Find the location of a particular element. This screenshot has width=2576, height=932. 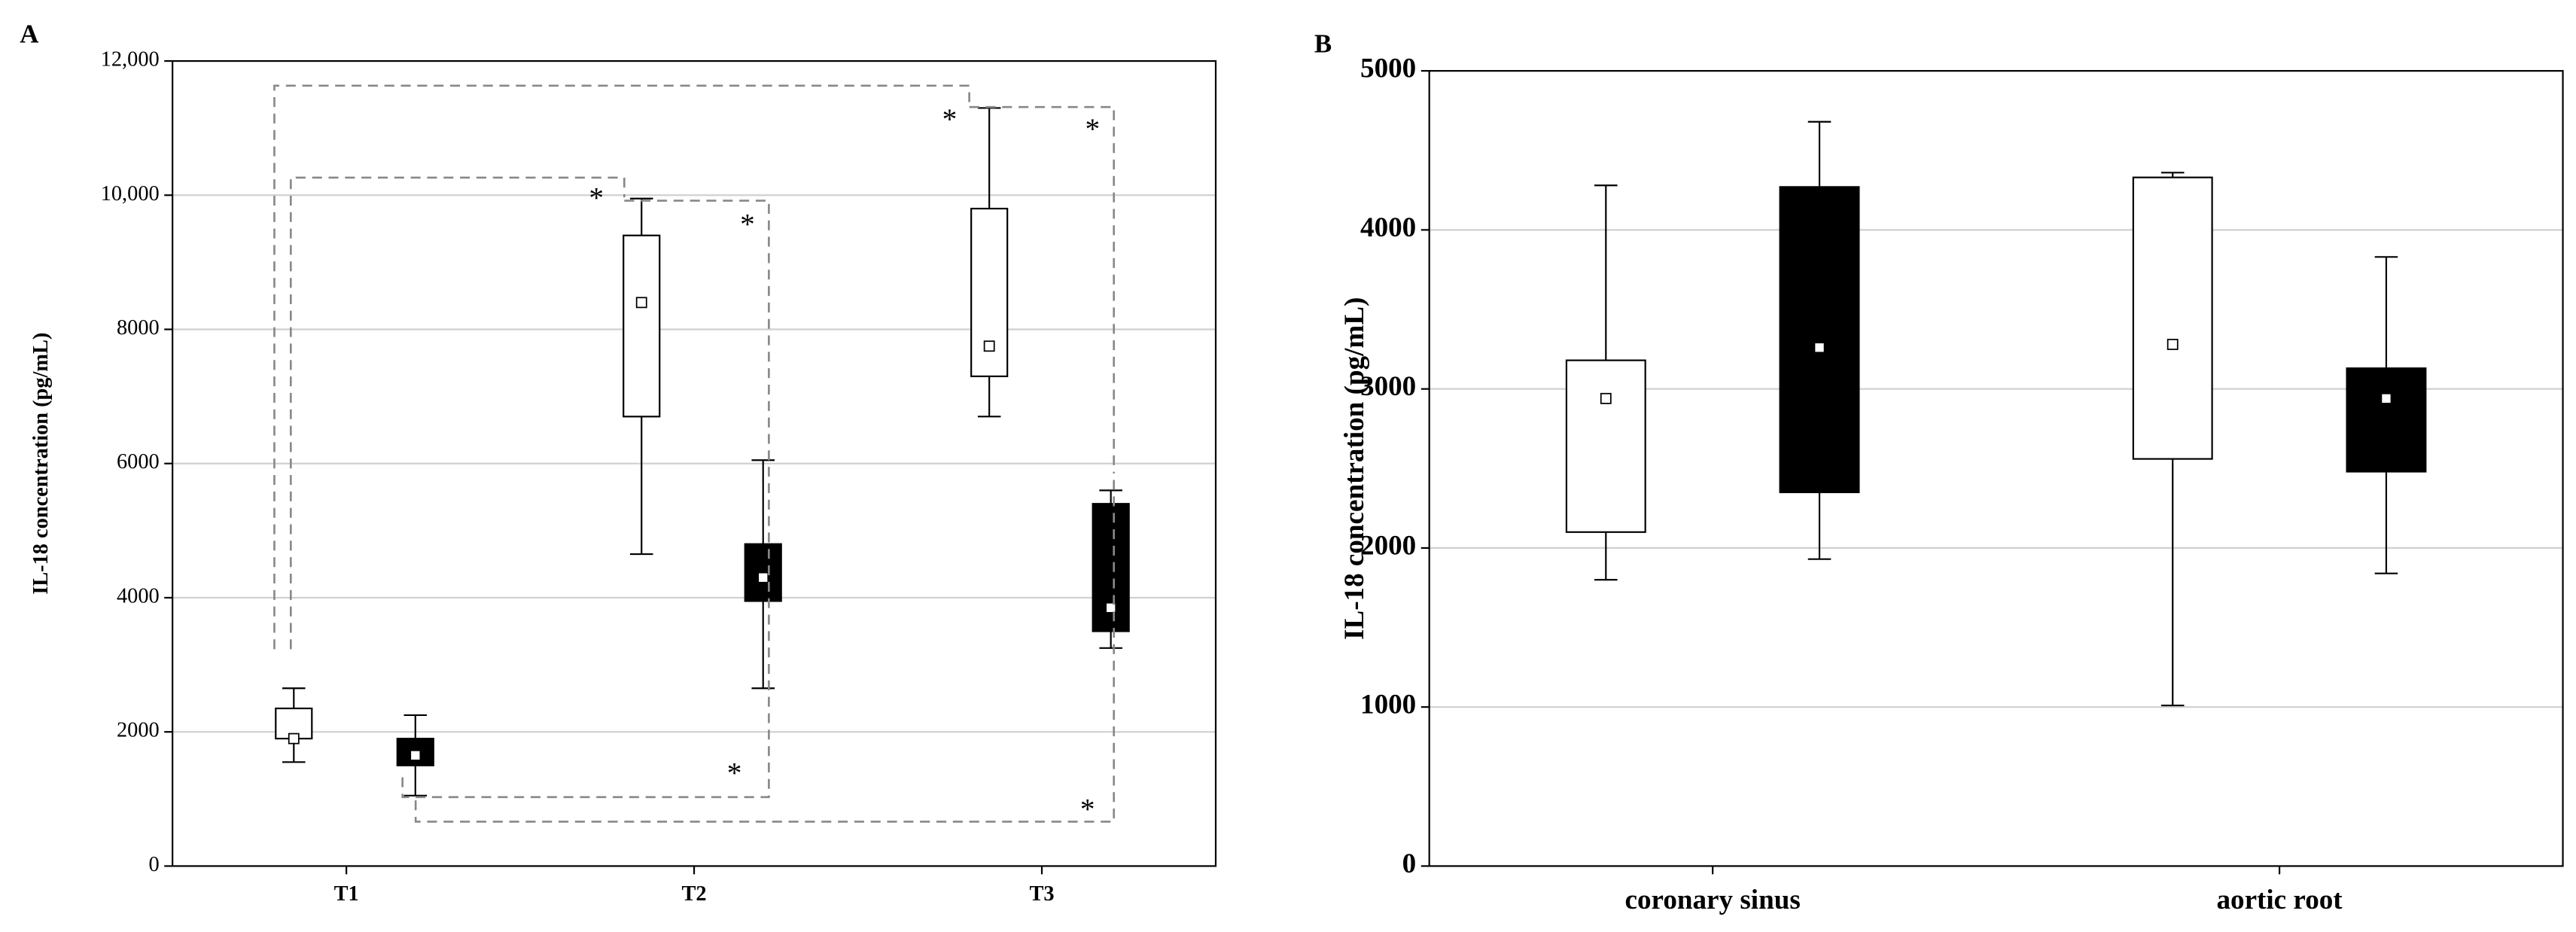

y-tick-label: 5000 is located at coordinates (1388, 69).